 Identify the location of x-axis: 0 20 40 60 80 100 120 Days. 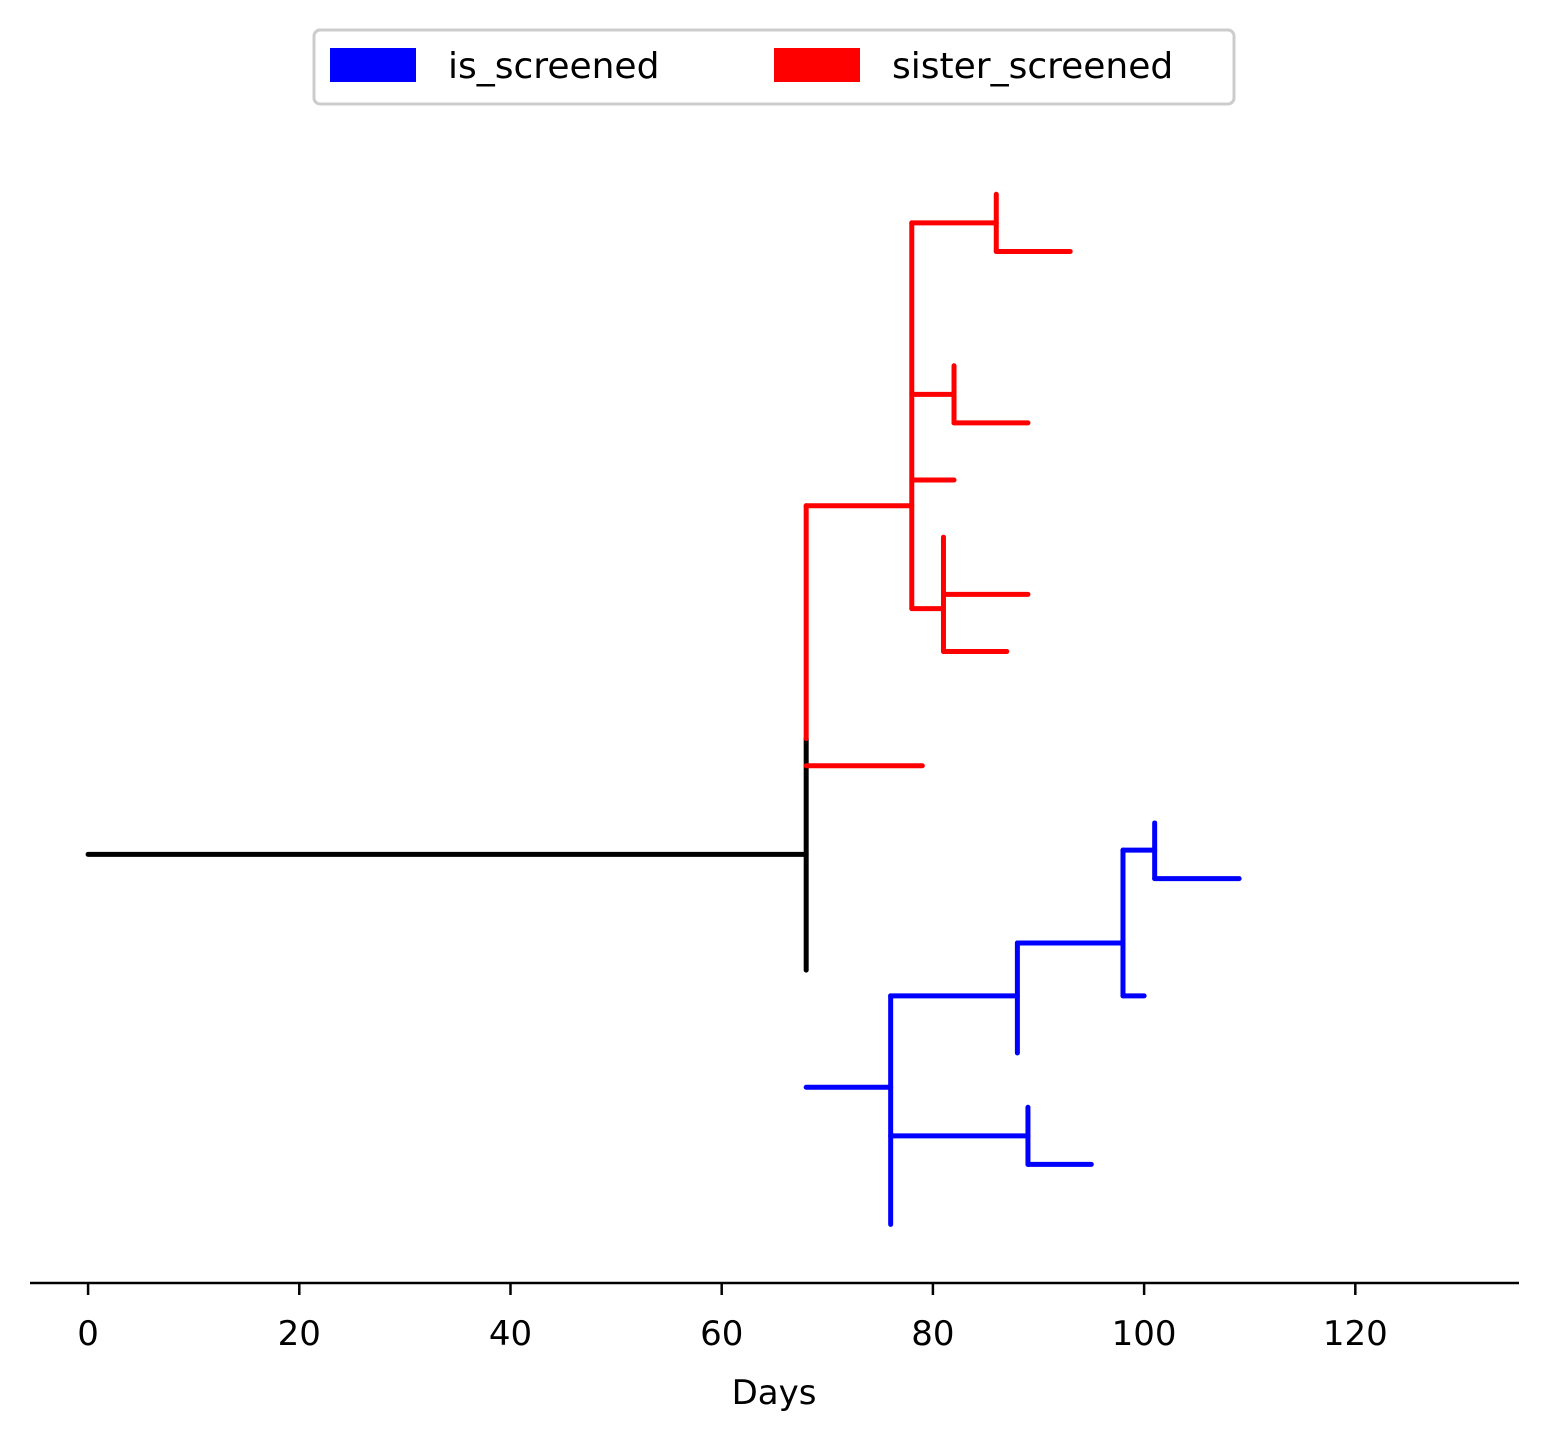
(774, 1347).